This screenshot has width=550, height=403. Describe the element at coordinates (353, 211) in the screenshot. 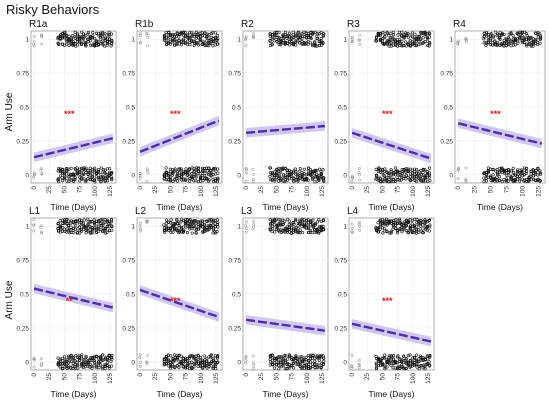

I see `panel-title: L4` at that location.